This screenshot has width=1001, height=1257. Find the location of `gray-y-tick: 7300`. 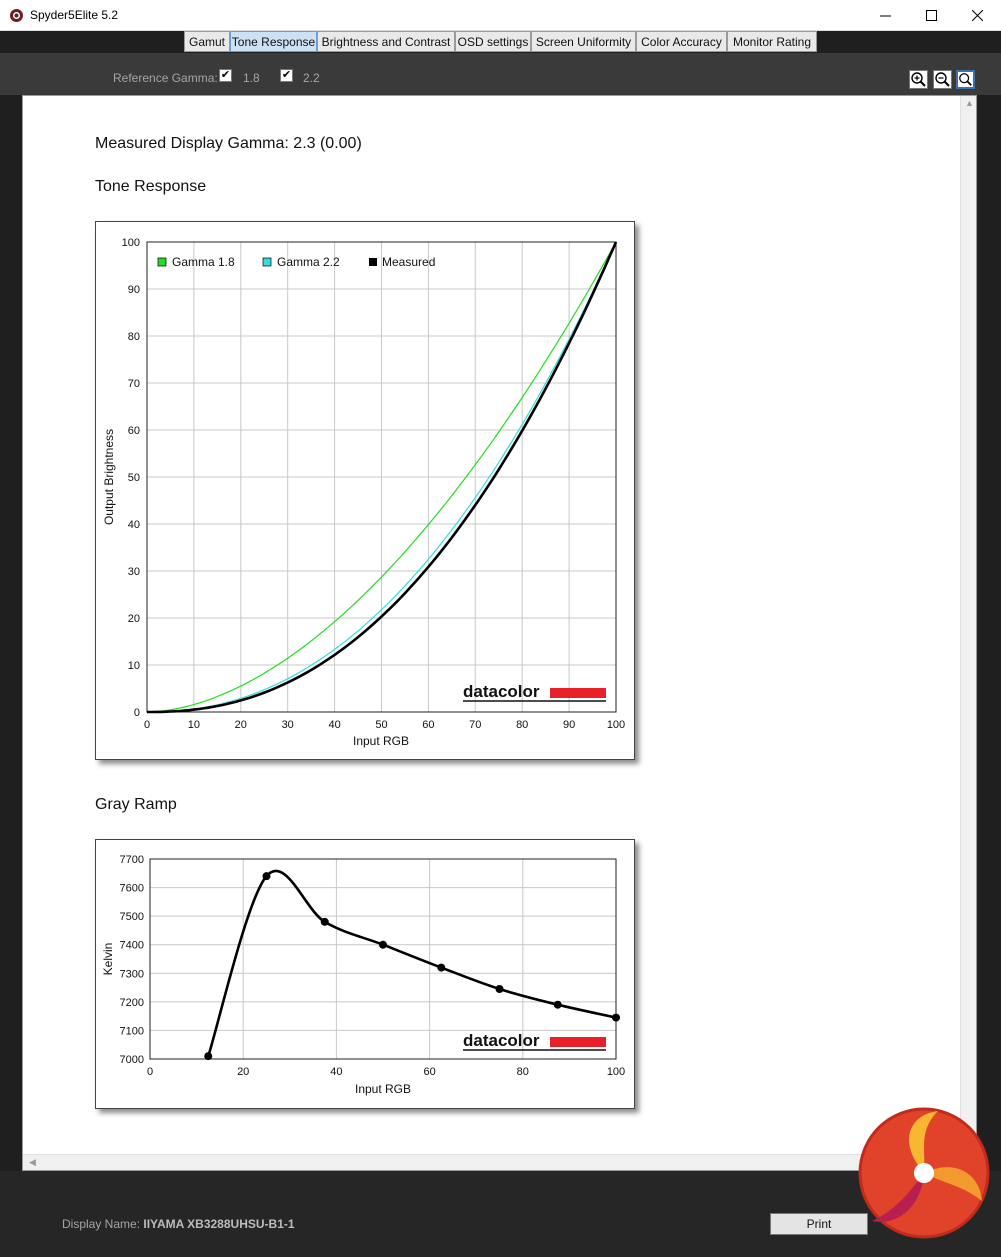

gray-y-tick: 7300 is located at coordinates (132, 974).